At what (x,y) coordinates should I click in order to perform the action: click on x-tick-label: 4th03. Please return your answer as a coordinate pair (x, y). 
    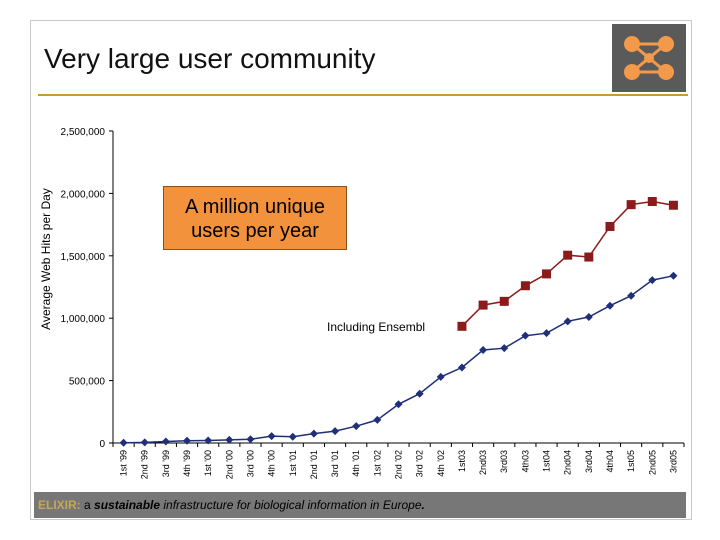
    Looking at the image, I should click on (525, 461).